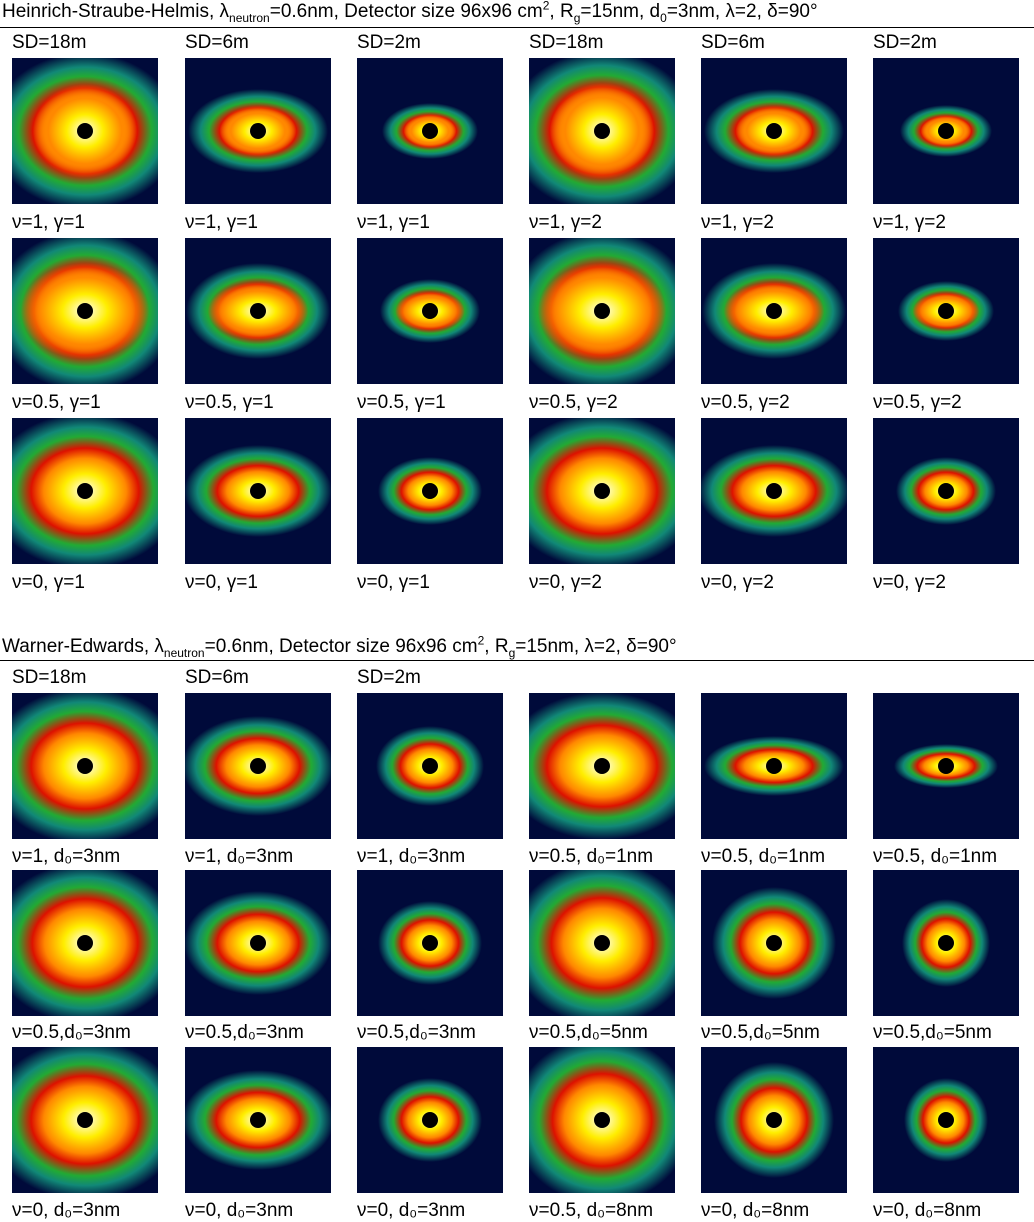 Image resolution: width=1034 pixels, height=1222 pixels. What do you see at coordinates (591, 856) in the screenshot?
I see `panel-caption: ν=0.5, d₀=1nm` at bounding box center [591, 856].